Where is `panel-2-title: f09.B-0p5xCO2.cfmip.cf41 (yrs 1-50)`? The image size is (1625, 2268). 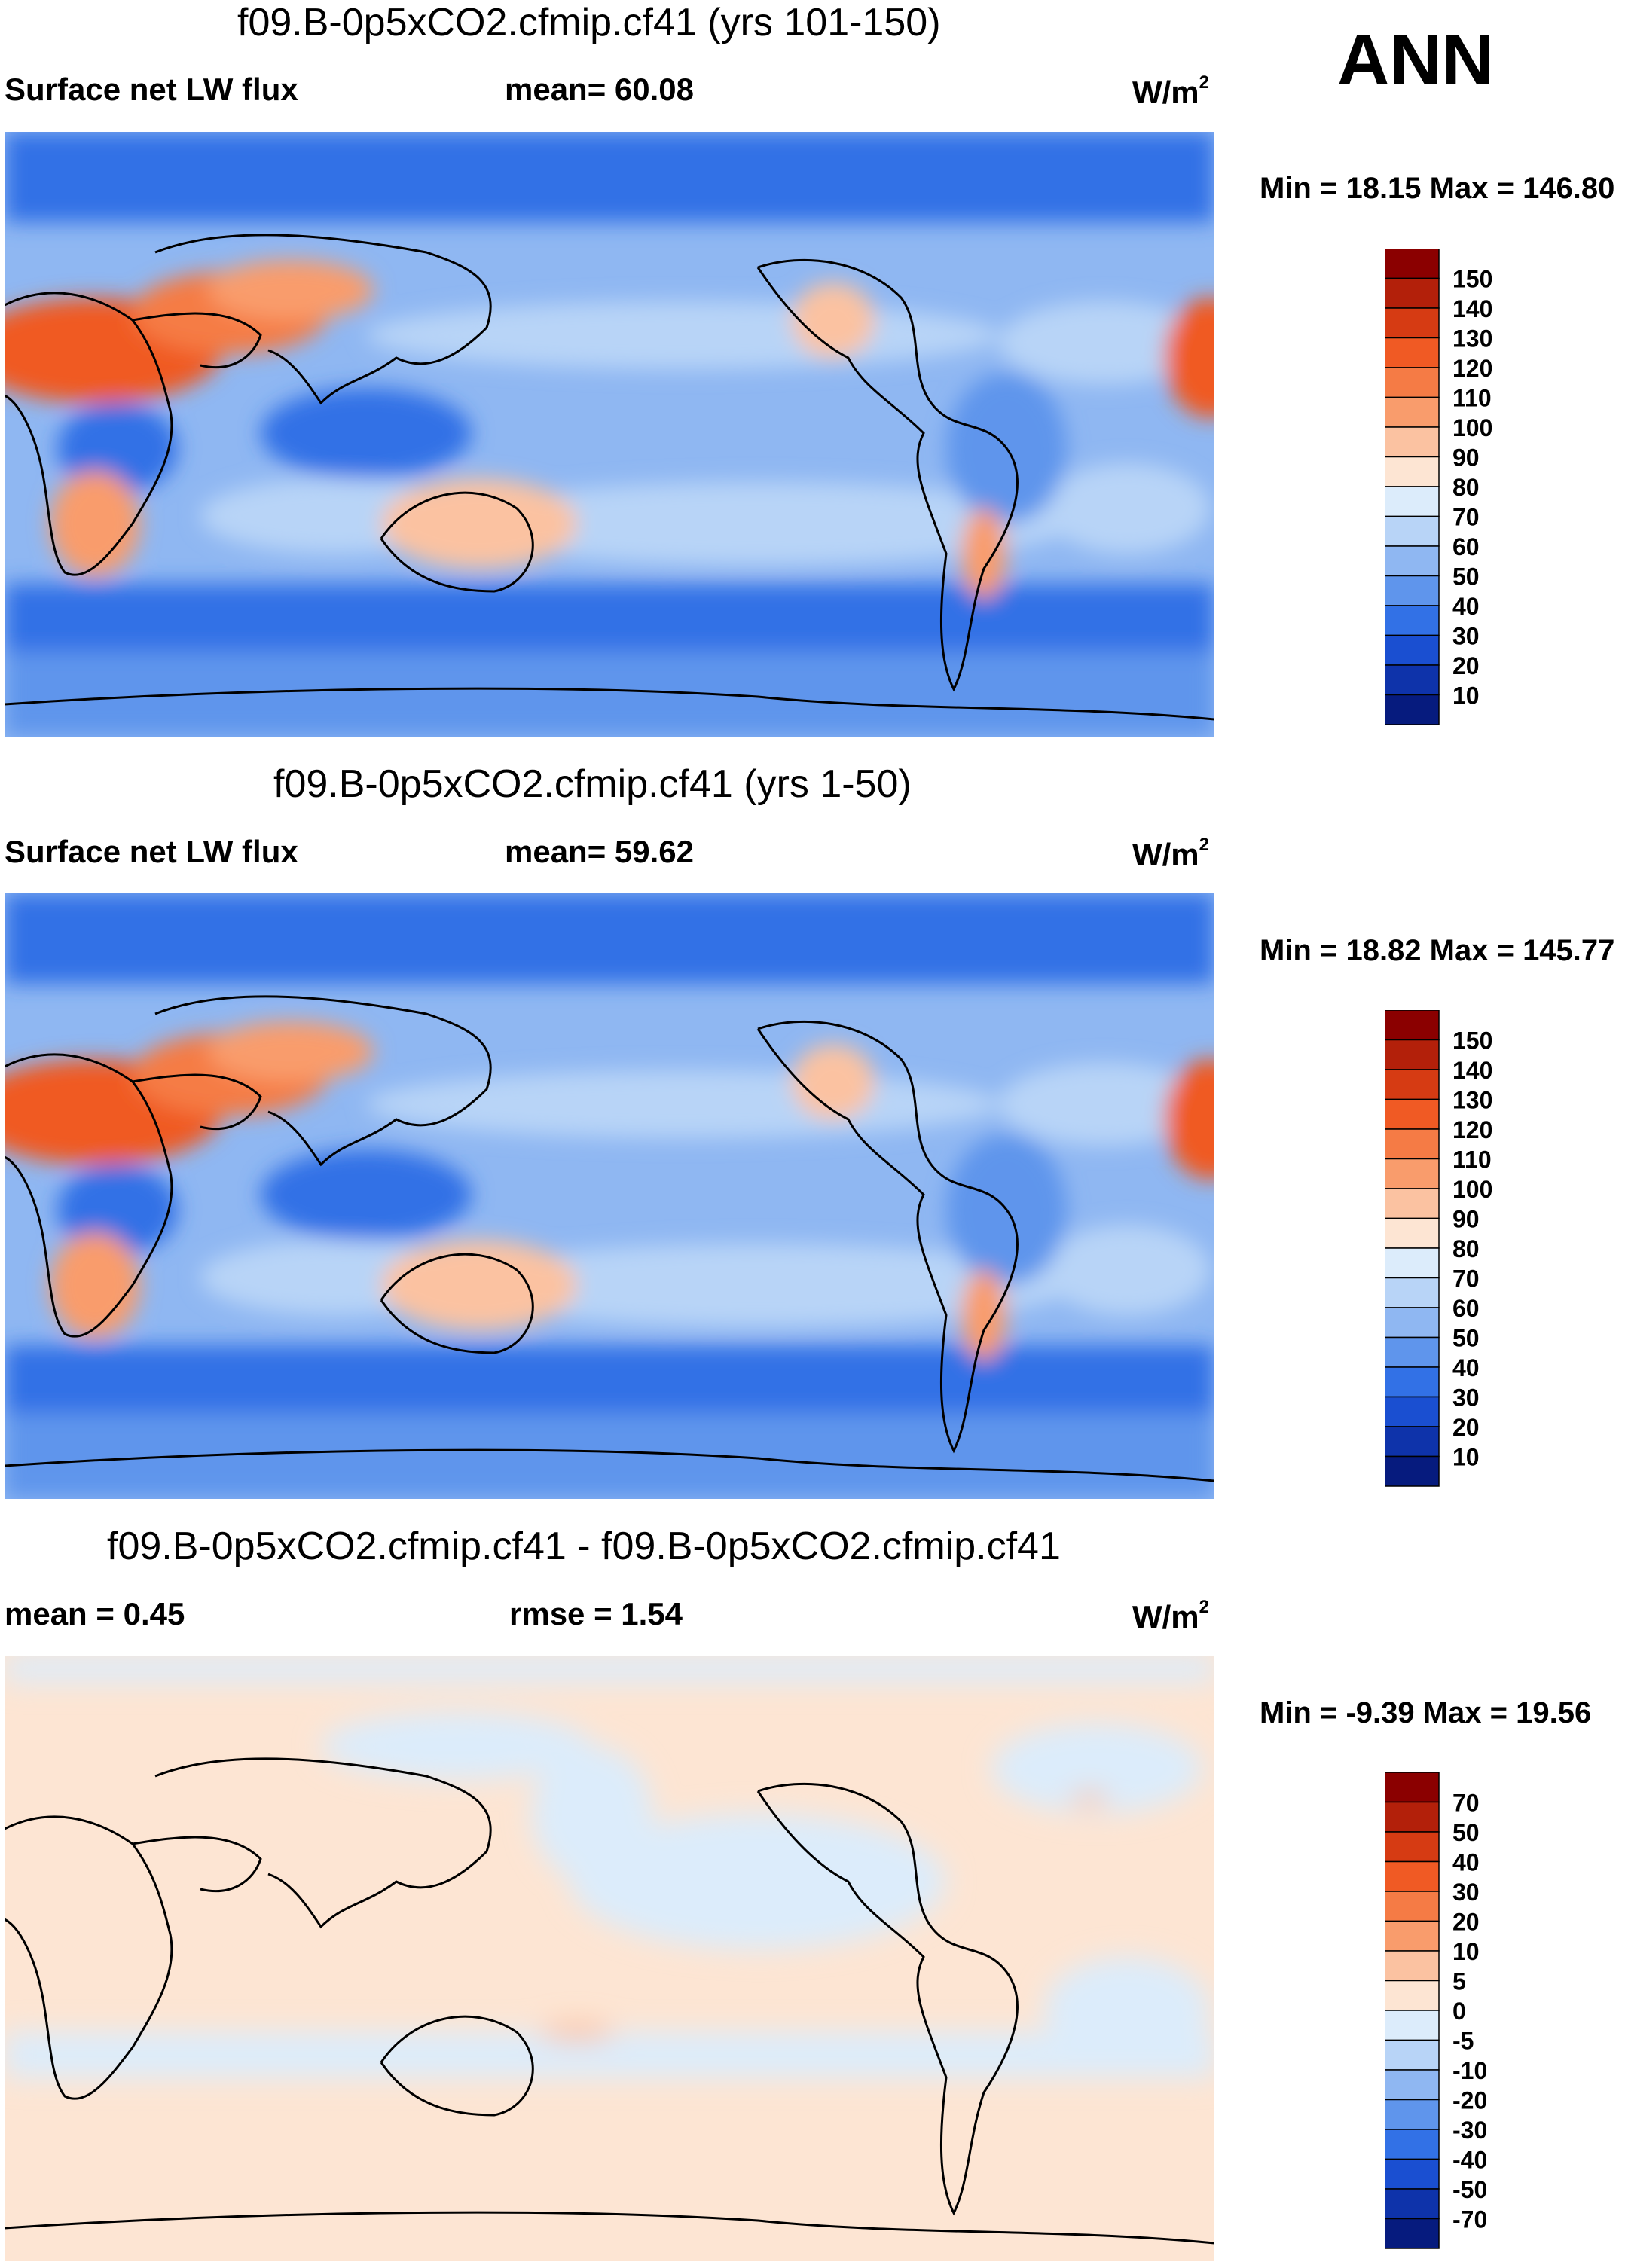
panel-2-title: f09.B-0p5xCO2.cfmip.cf41 (yrs 1-50) is located at coordinates (592, 784).